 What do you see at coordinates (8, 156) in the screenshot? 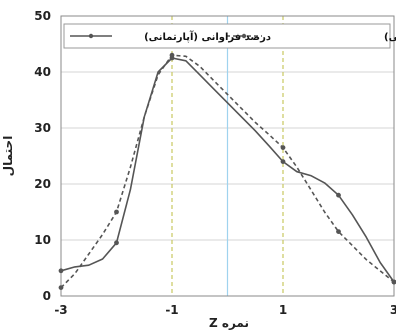
I see `y-axis-title: احتمال` at bounding box center [8, 156].